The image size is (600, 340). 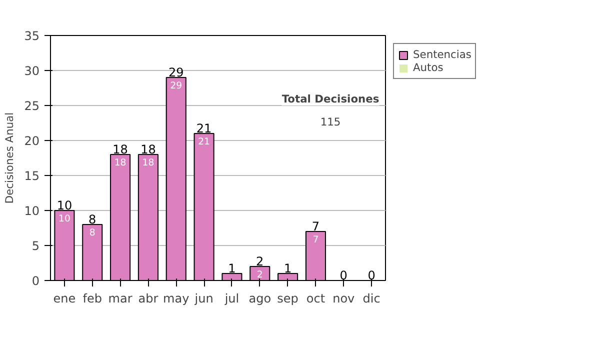 What do you see at coordinates (176, 299) in the screenshot?
I see `x-tick-label: may` at bounding box center [176, 299].